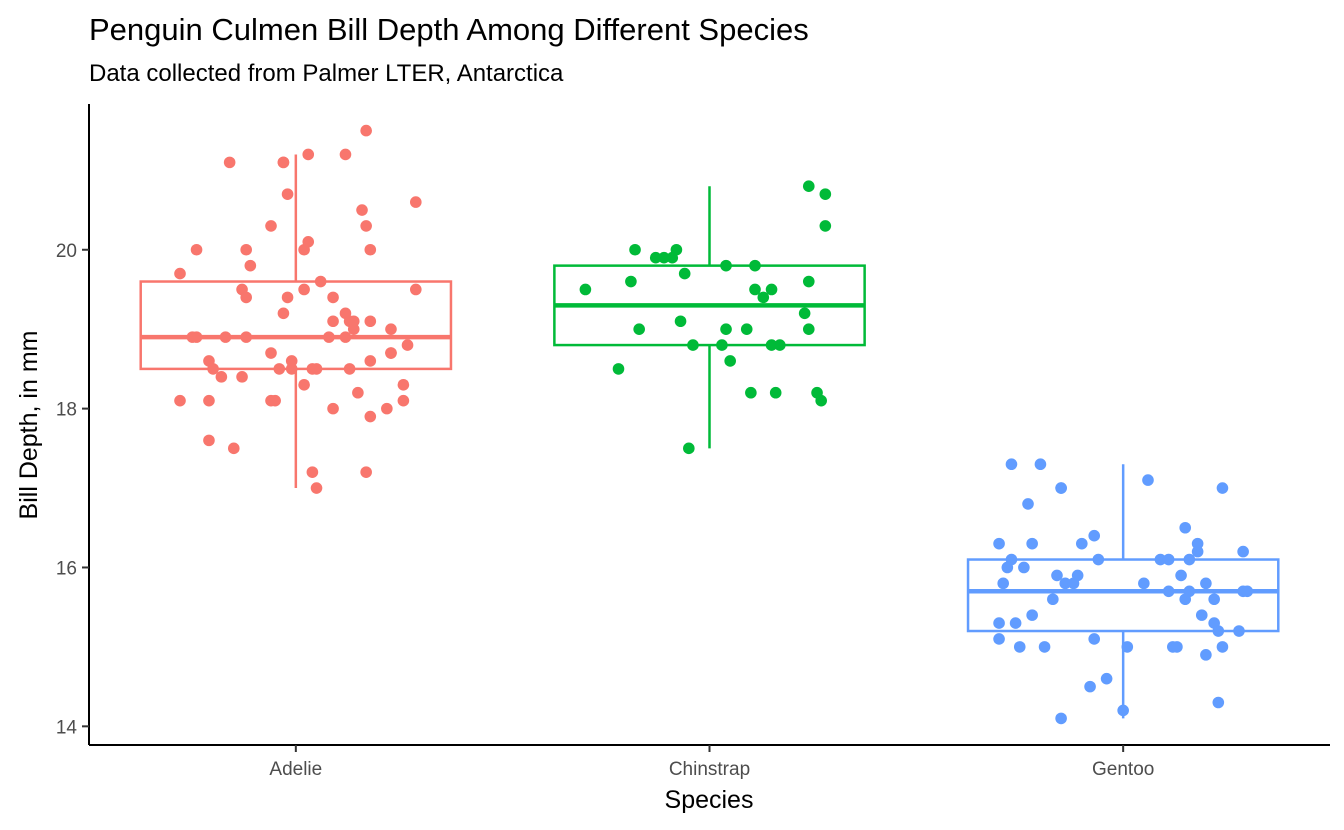 The height and width of the screenshot is (830, 1344). Describe the element at coordinates (709, 317) in the screenshot. I see `series-chinstrap` at that location.